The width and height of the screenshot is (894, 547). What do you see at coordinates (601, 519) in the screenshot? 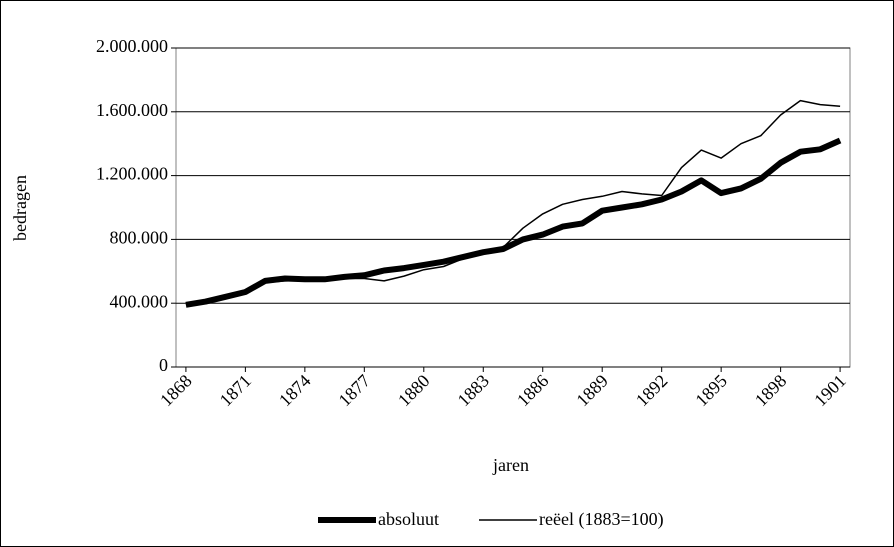
I see `legend-label: reëel (1883=100)` at bounding box center [601, 519].